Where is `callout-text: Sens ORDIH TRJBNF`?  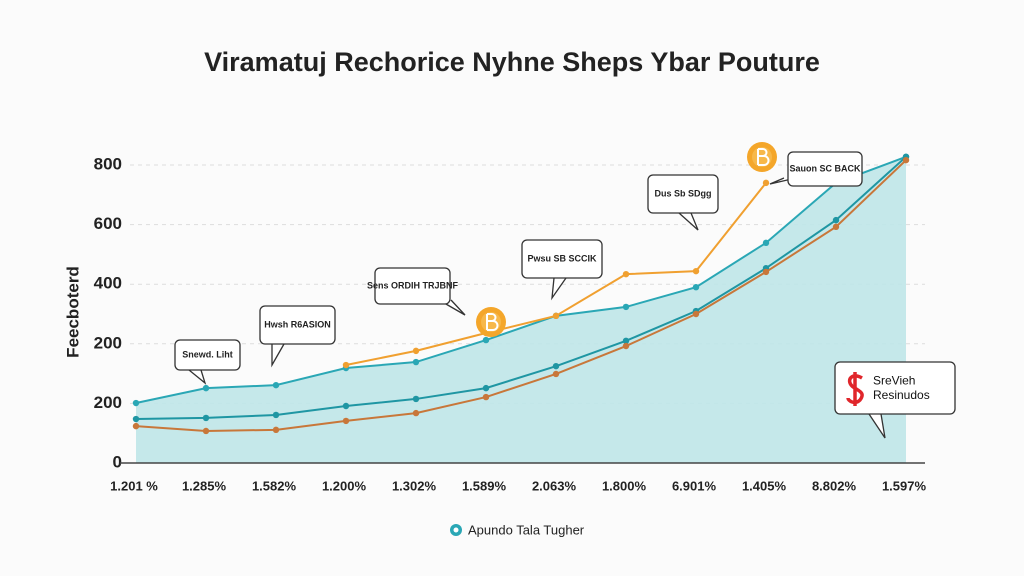
callout-text: Sens ORDIH TRJBNF is located at coordinates (413, 285).